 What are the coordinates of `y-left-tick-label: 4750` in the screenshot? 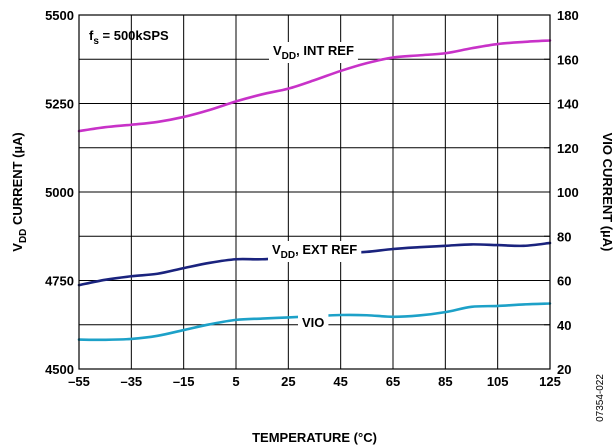 It's located at (59, 281).